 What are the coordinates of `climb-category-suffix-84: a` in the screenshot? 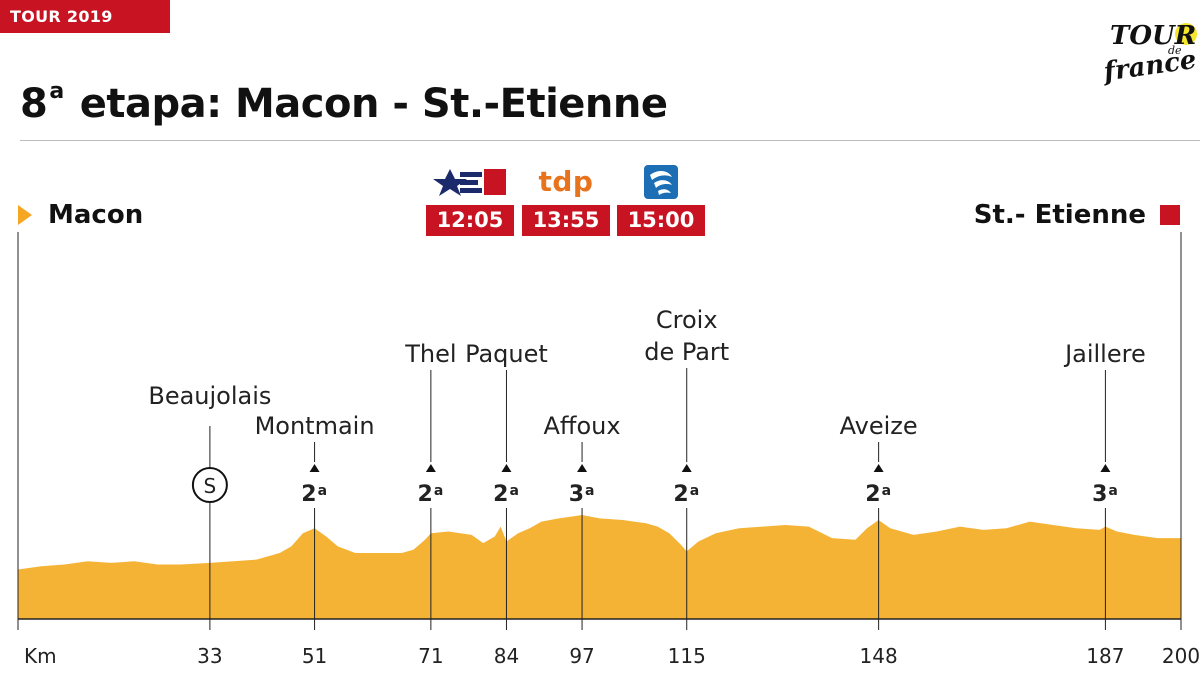 It's located at (513, 491).